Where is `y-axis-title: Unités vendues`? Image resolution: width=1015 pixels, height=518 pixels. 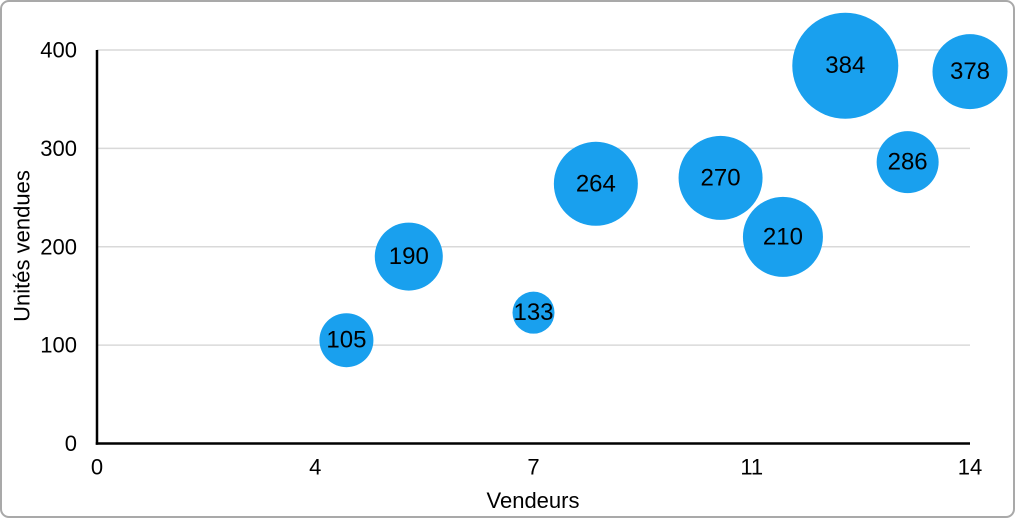
y-axis-title: Unités vendues is located at coordinates (22, 246).